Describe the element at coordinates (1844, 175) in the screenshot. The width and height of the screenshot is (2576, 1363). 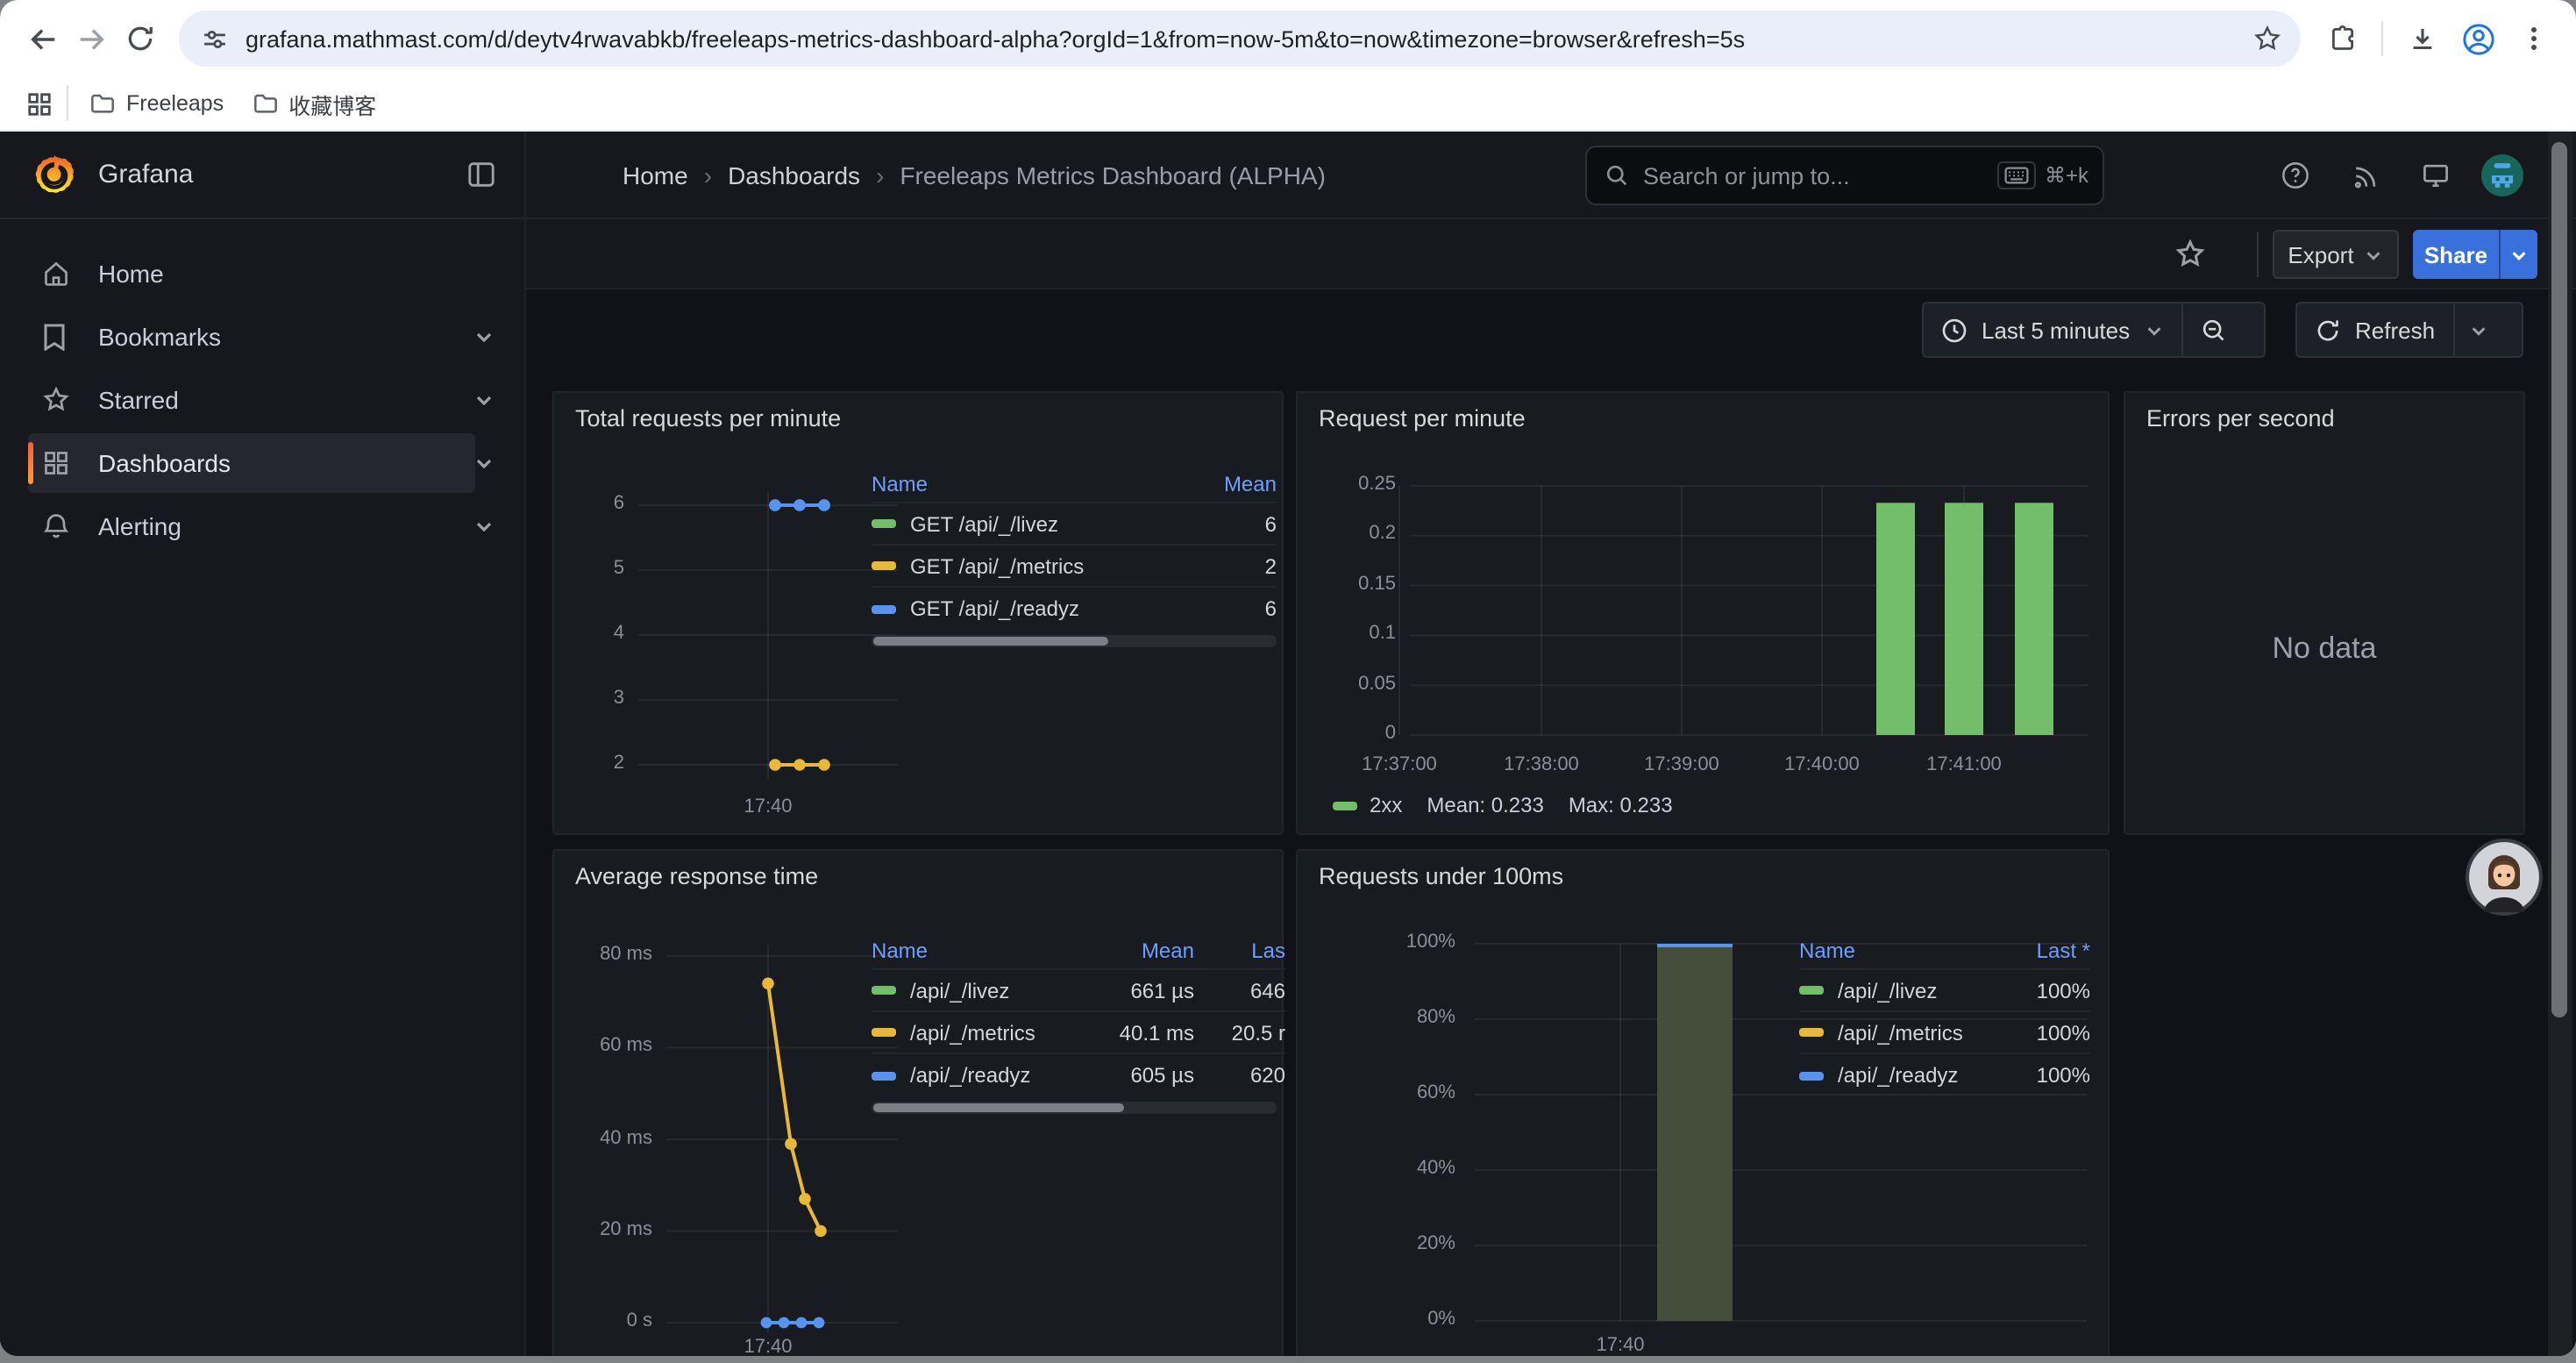
I see `search-input: Search or jump to... ⌘+k` at that location.